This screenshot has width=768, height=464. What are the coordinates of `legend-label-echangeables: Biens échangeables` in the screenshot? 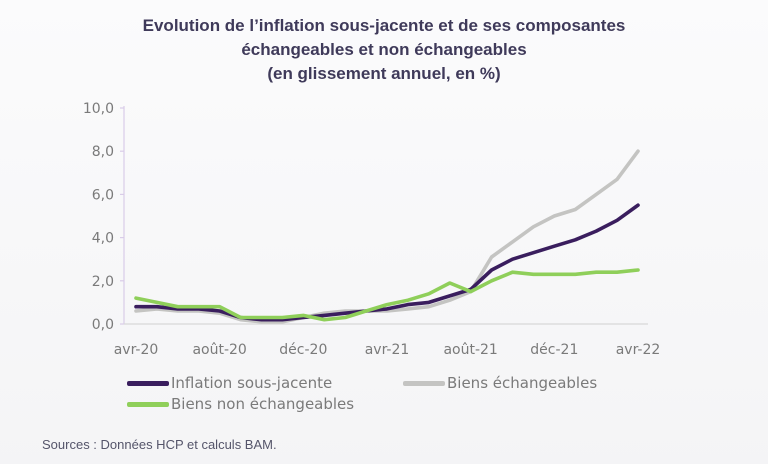 It's located at (522, 383).